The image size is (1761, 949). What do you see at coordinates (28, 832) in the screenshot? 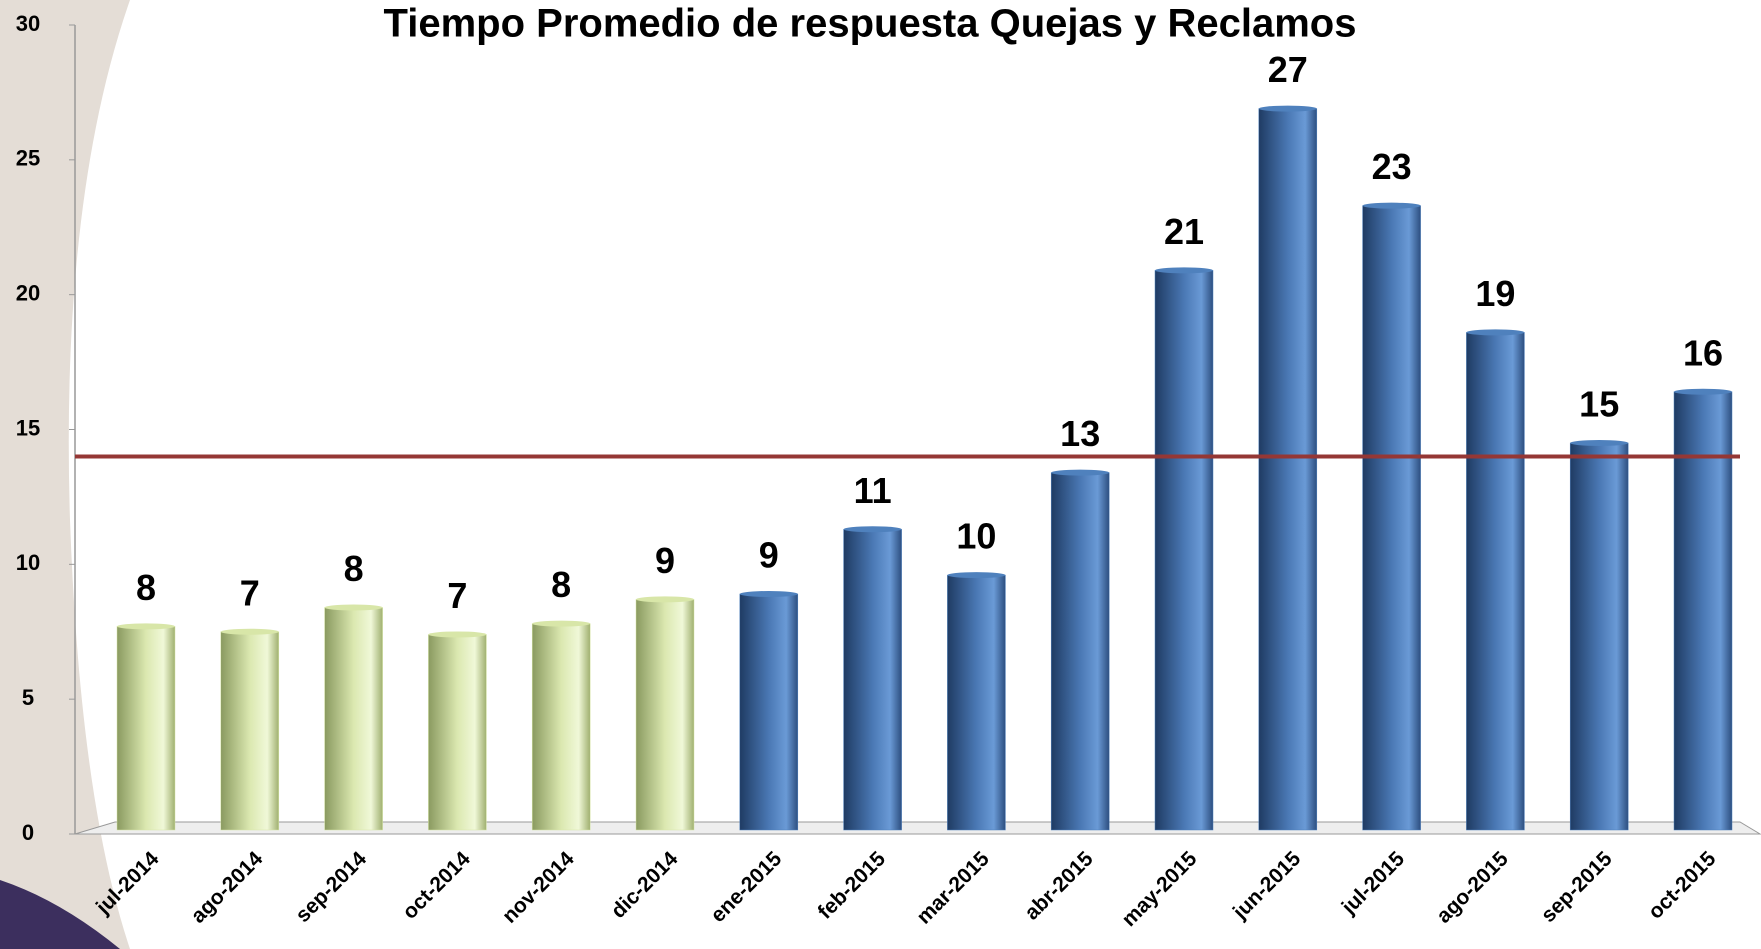
I see `y-tick-label: 0` at bounding box center [28, 832].